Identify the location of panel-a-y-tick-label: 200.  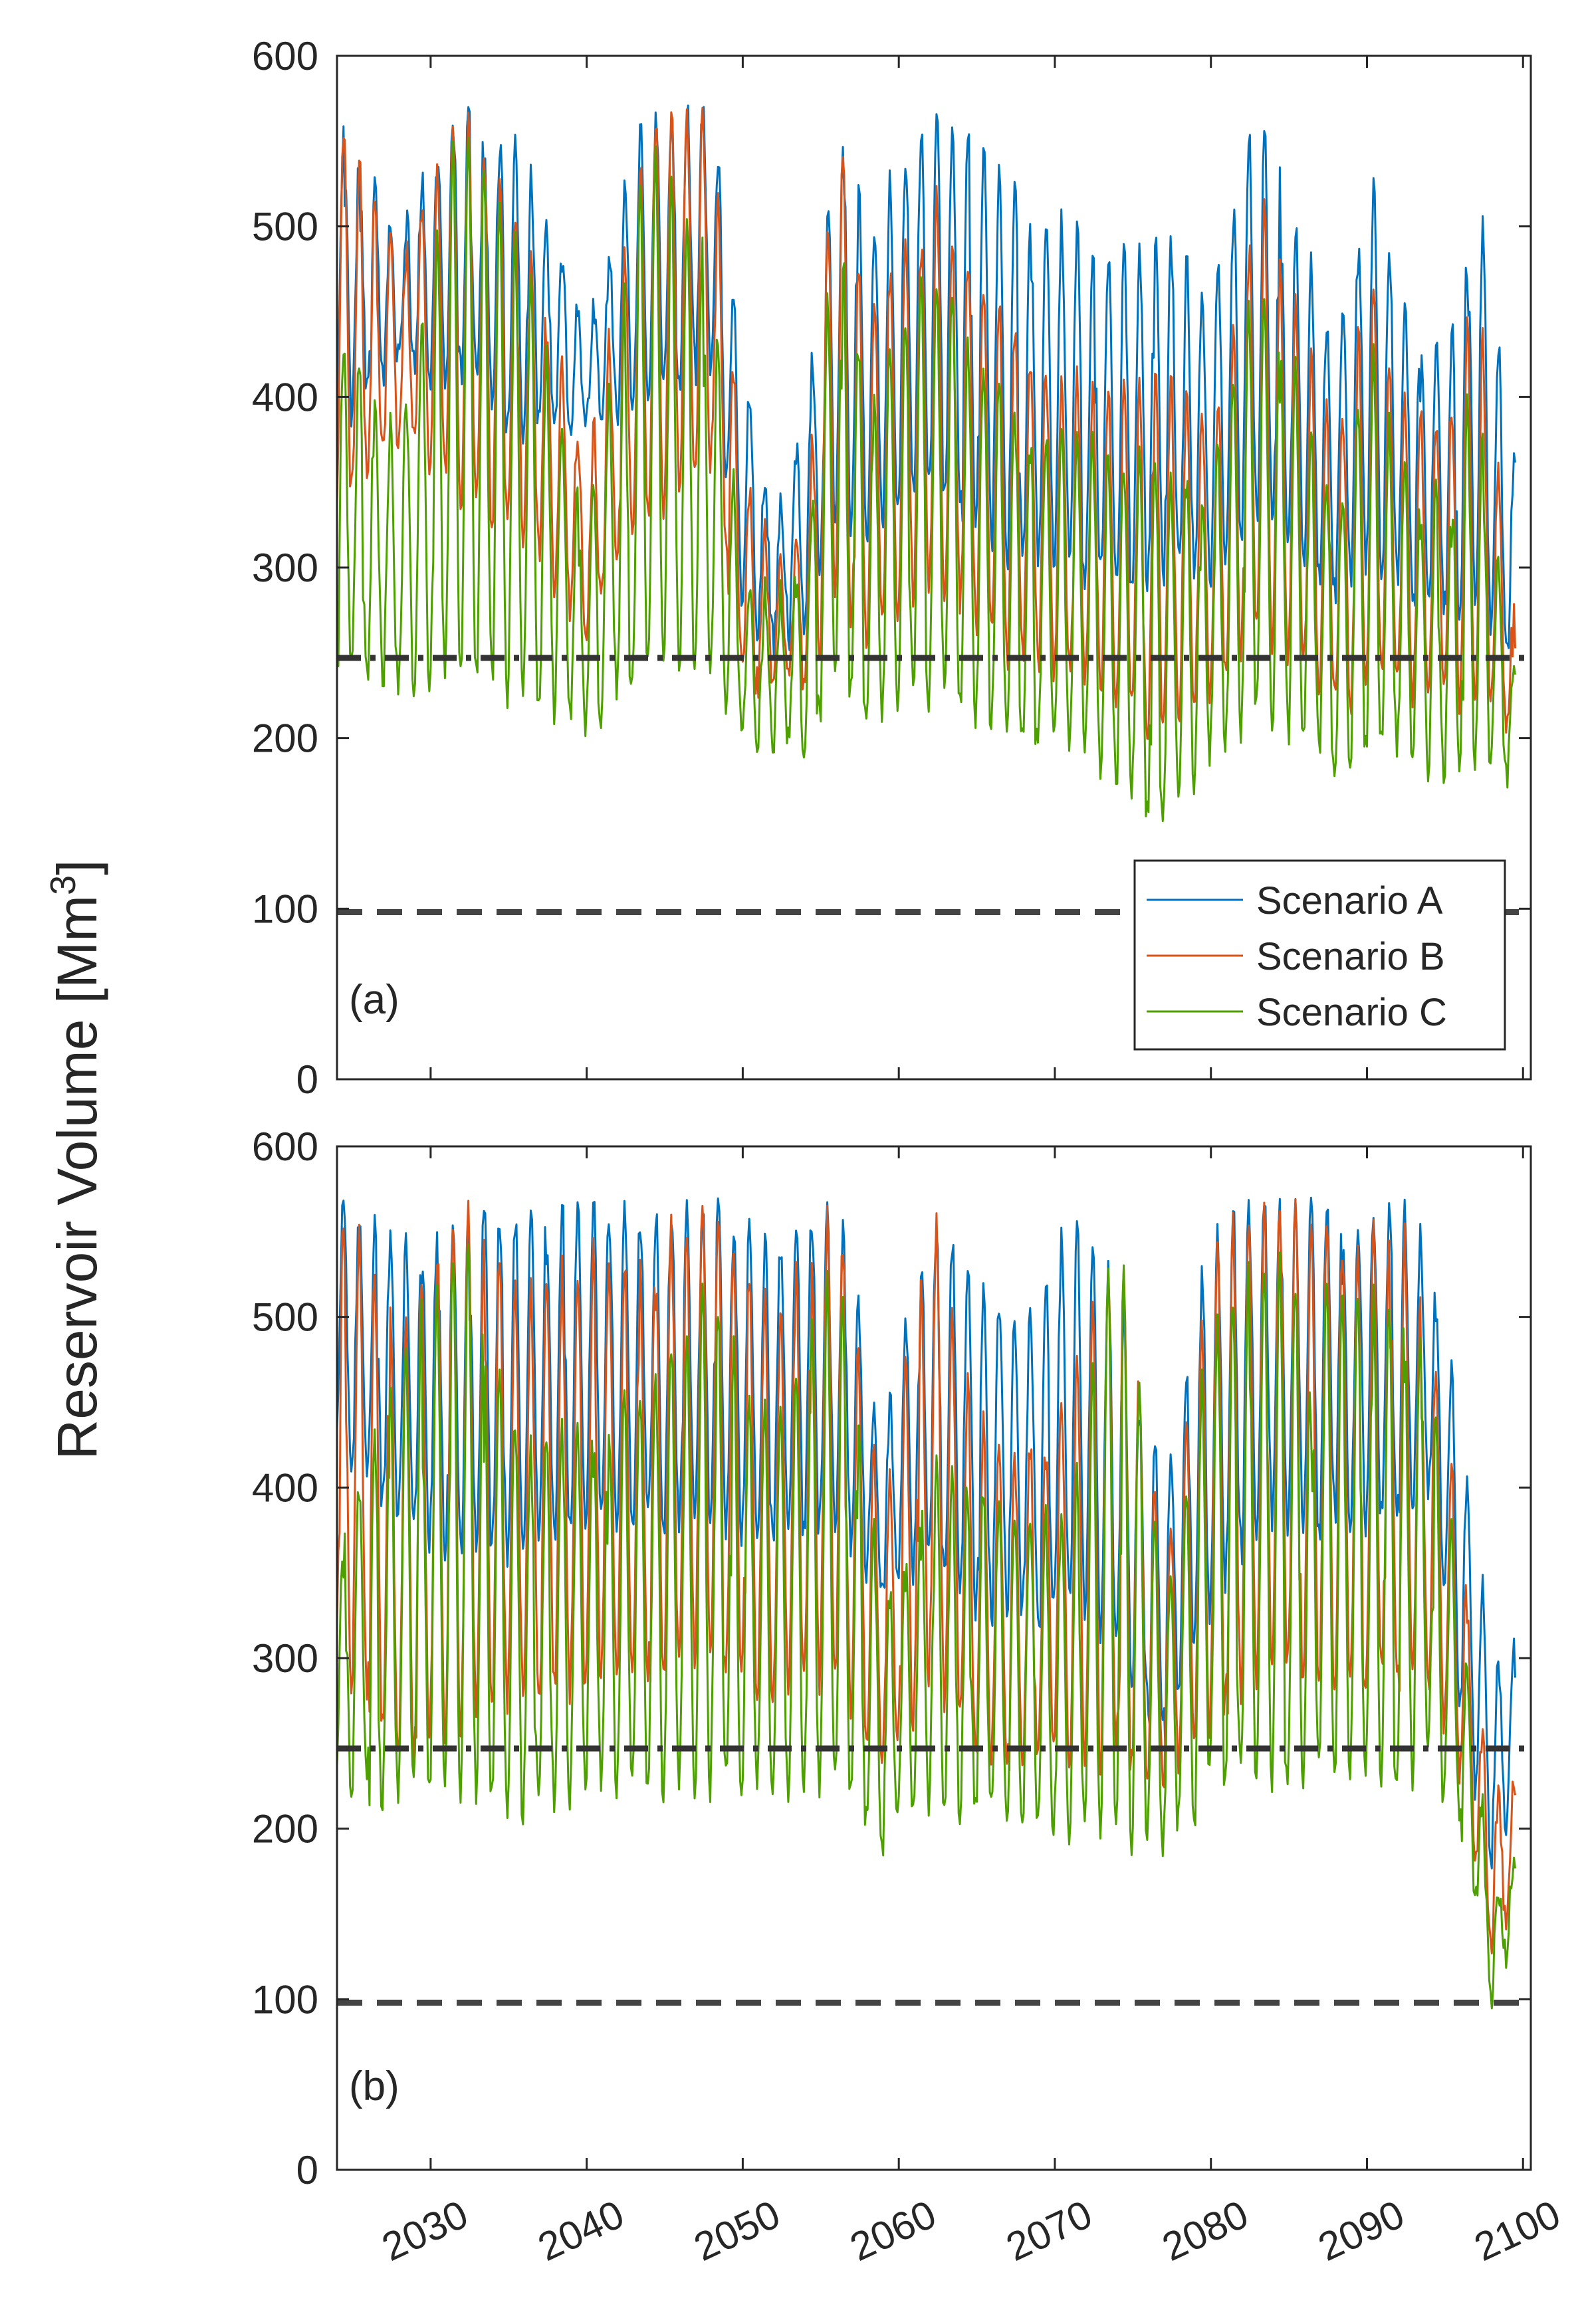
(285, 738).